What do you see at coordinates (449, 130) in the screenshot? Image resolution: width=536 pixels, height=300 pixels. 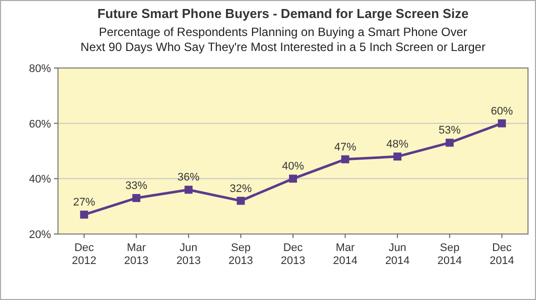 I see `data-label: 53%` at bounding box center [449, 130].